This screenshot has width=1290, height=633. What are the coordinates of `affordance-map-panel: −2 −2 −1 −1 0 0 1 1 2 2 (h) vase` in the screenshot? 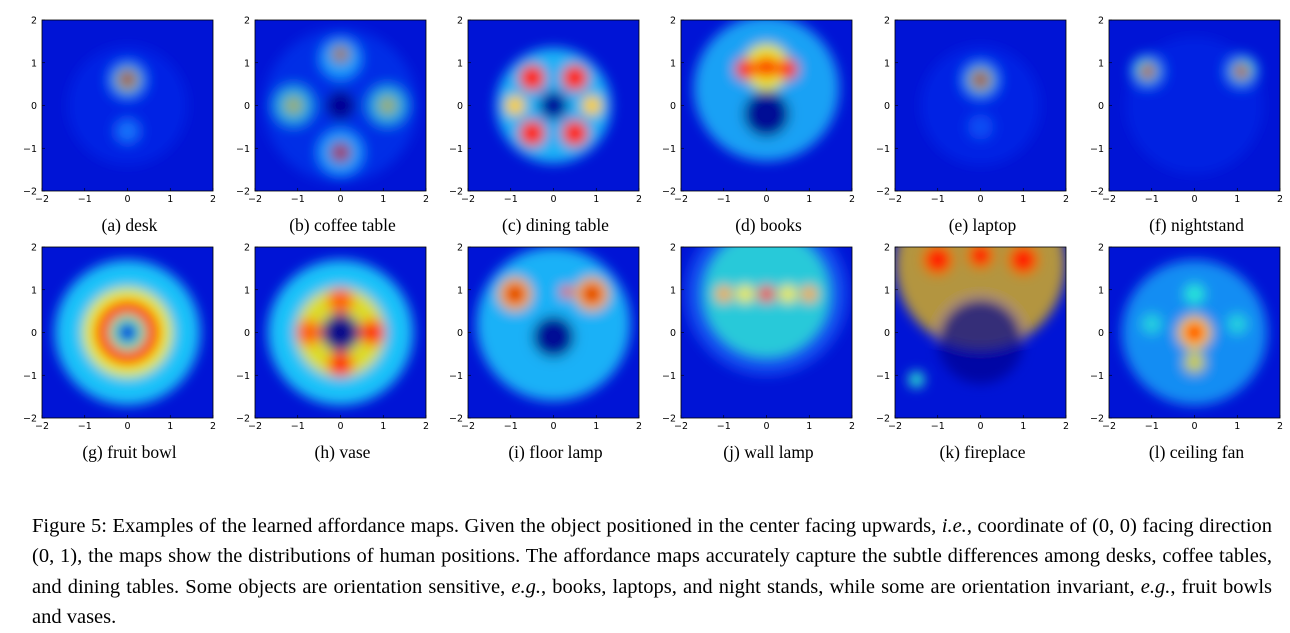 It's located at (337, 354).